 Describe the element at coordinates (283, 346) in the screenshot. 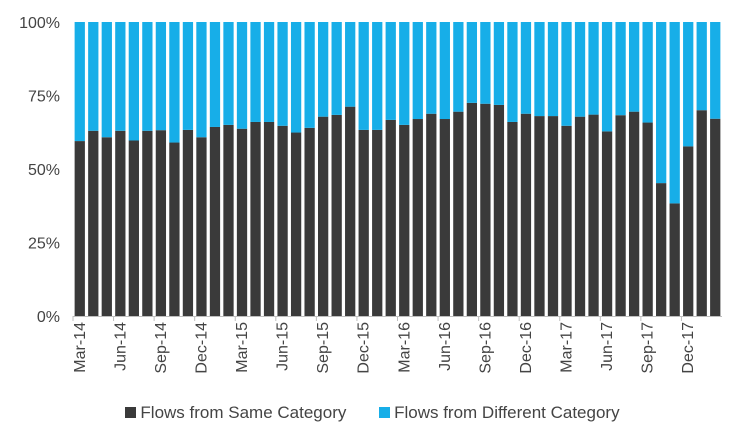

I see `x-tick-label: Jun-15` at that location.